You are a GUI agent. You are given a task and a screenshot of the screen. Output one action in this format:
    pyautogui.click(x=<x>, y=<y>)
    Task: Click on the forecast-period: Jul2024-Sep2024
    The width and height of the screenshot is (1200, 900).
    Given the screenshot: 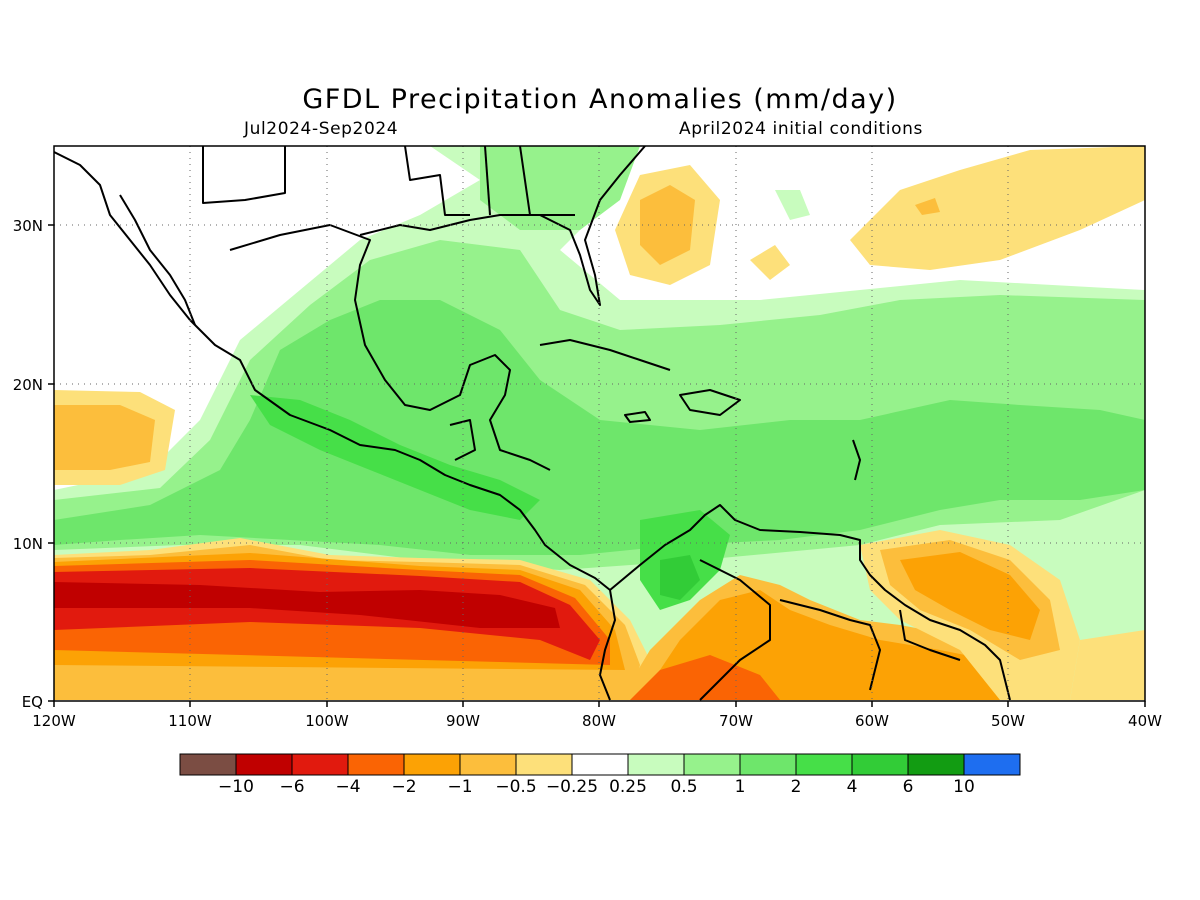 What is the action you would take?
    pyautogui.click(x=321, y=129)
    